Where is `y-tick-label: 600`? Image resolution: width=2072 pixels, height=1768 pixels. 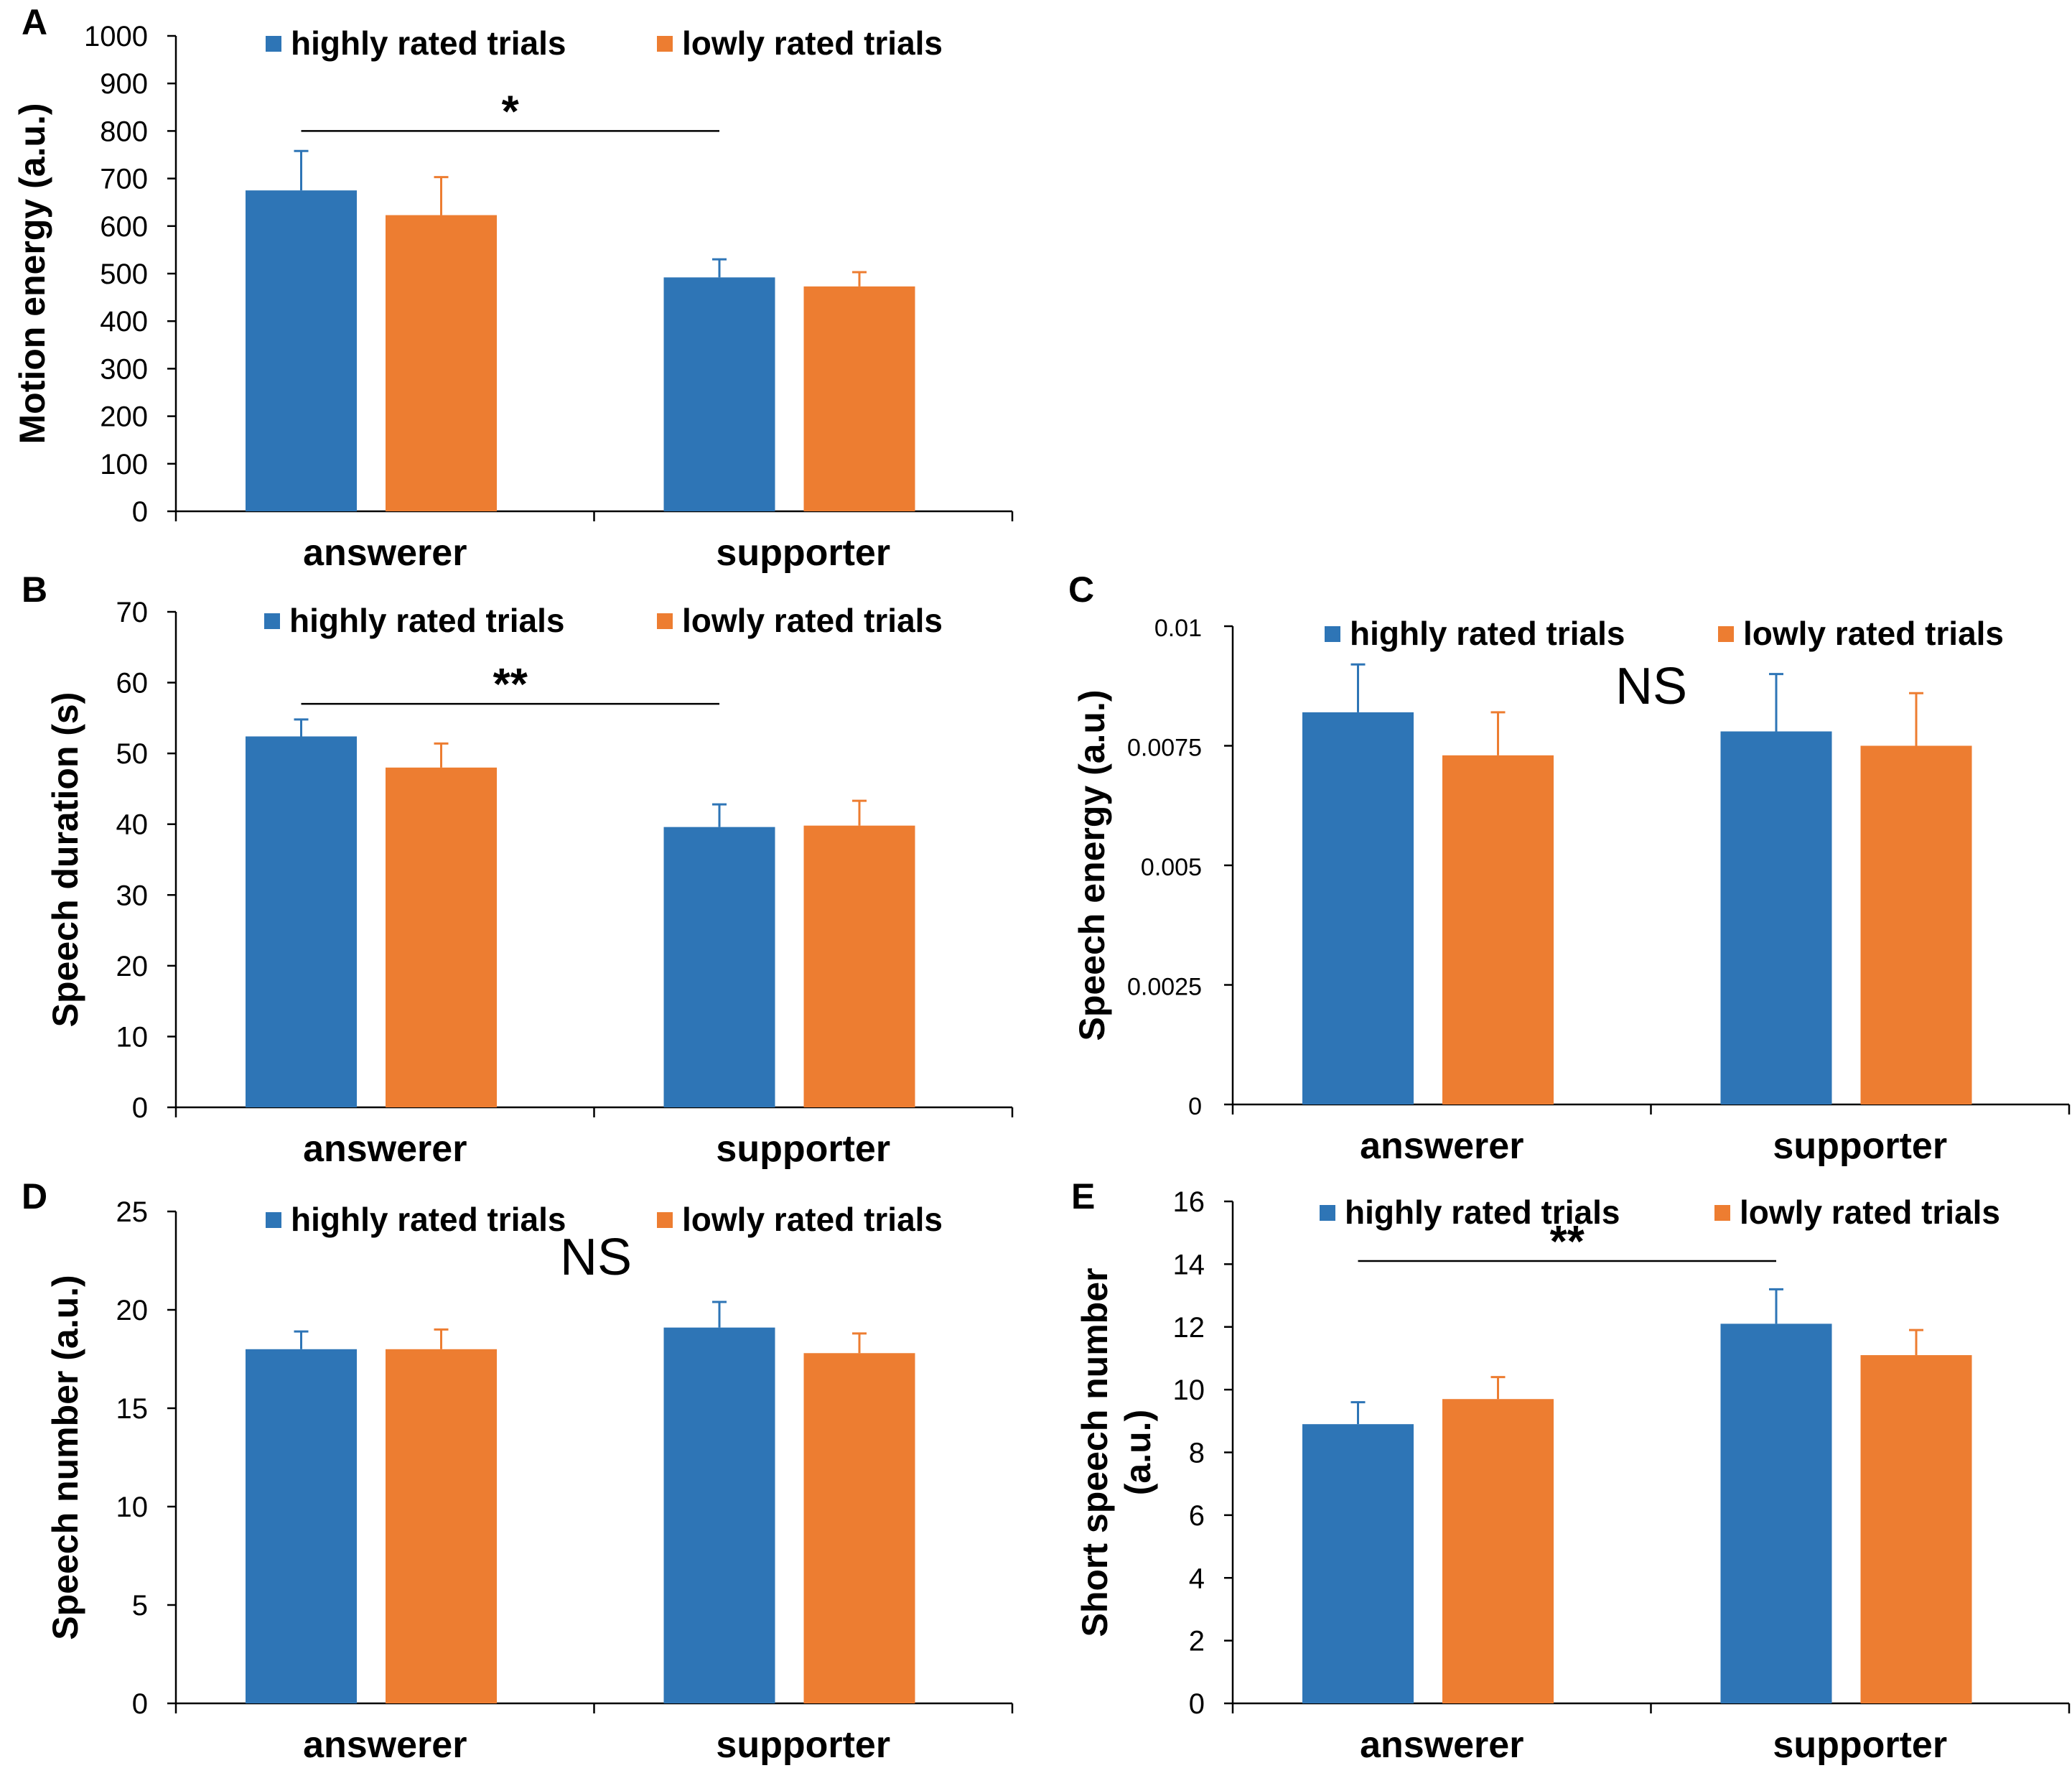
y-tick-label: 600 is located at coordinates (124, 227).